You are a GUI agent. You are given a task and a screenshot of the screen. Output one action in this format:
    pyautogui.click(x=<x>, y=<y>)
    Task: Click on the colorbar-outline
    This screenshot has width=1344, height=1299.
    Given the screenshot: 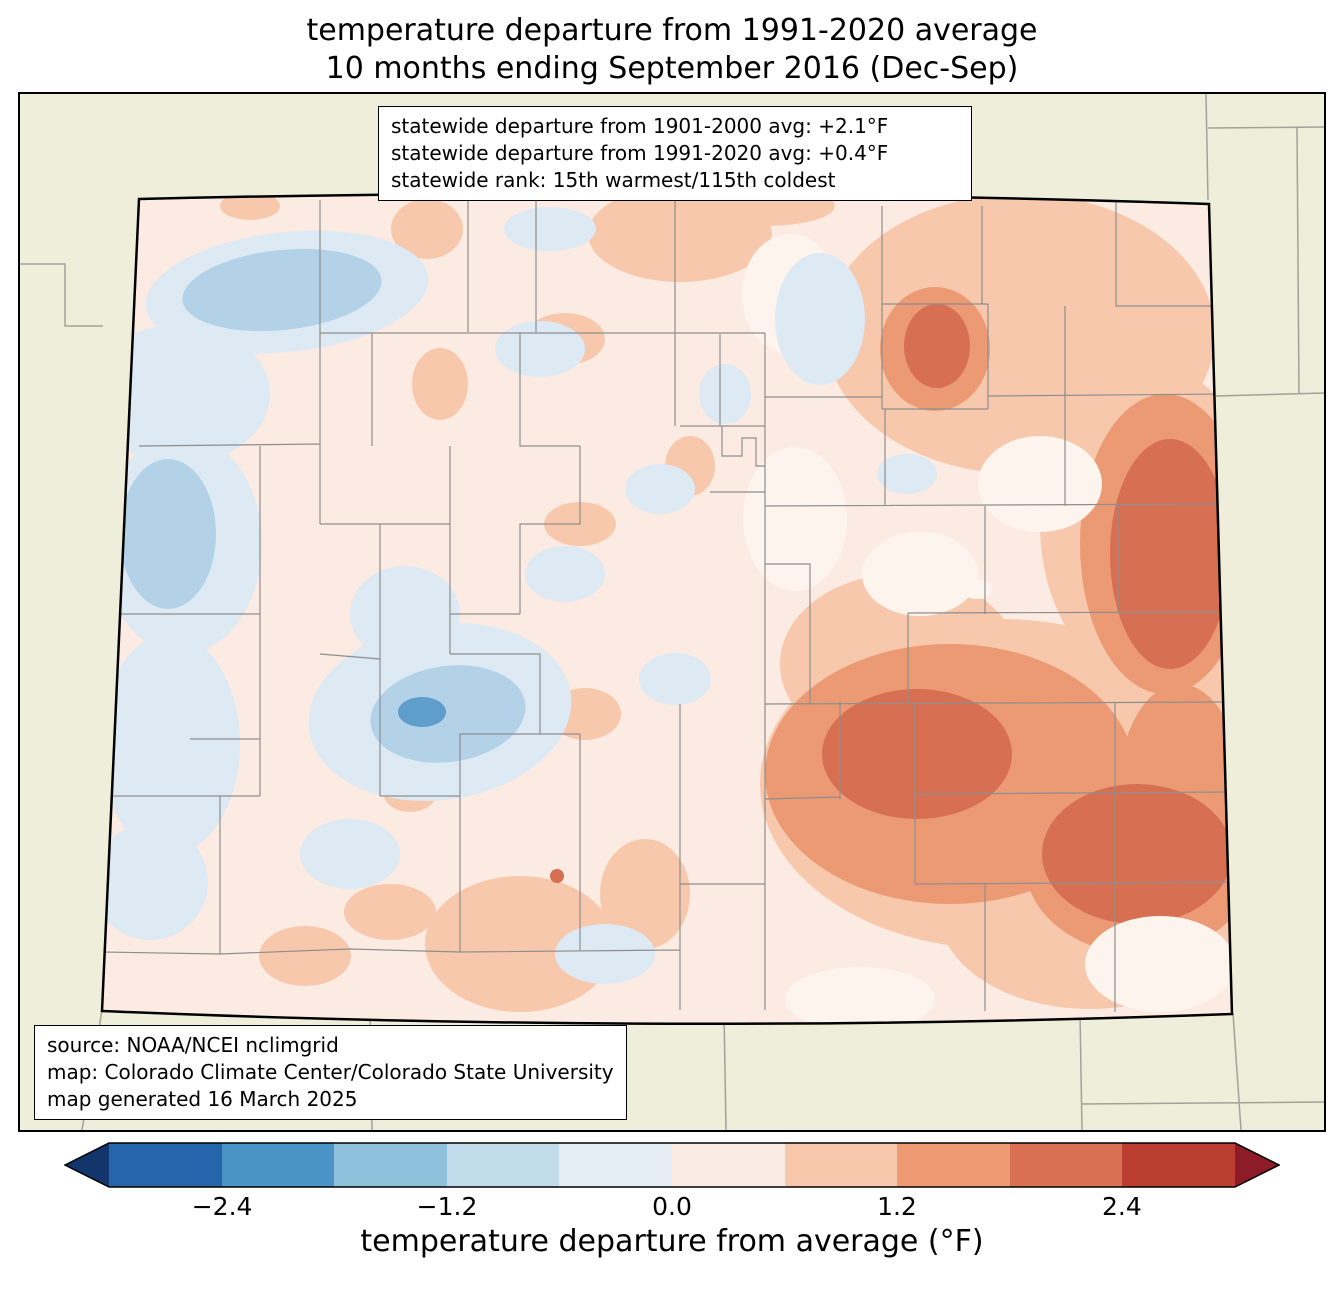 What is the action you would take?
    pyautogui.click(x=672, y=1165)
    